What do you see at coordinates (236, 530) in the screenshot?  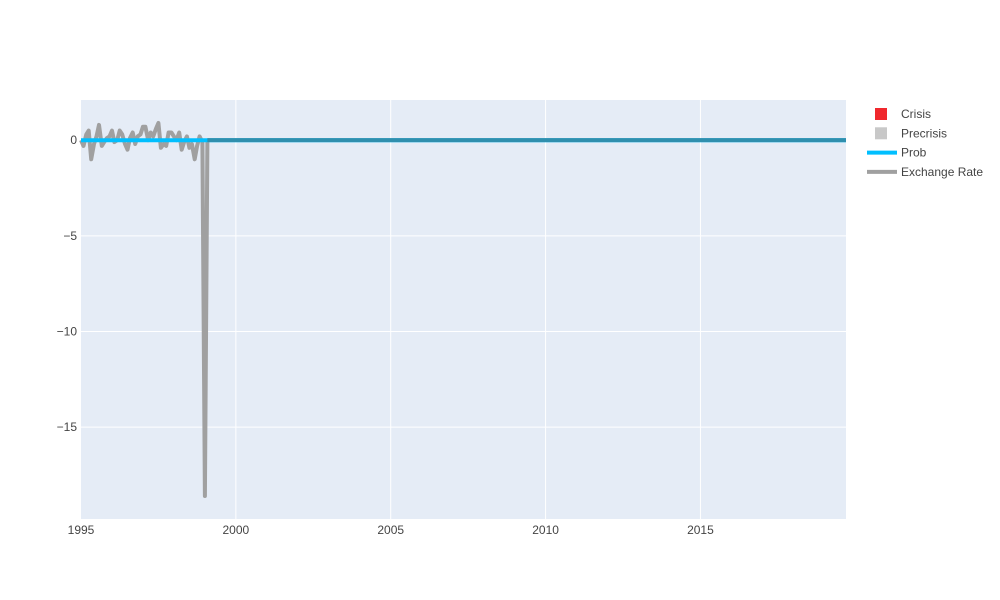 I see `x-tick-label: 2000` at bounding box center [236, 530].